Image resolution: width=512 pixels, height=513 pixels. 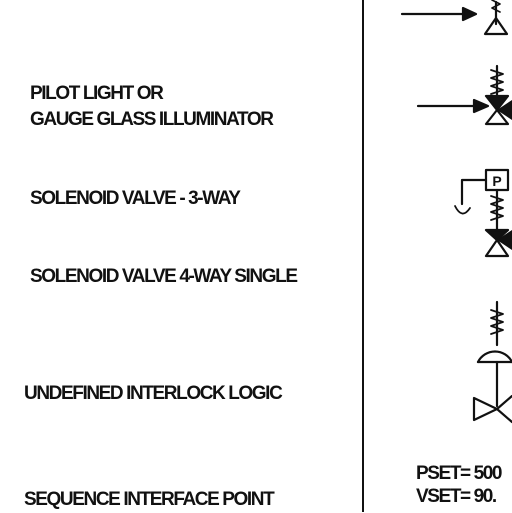 I want to click on label-solenoid-4way-single: SOLENOID VALVE 4-WAY SINGLE, so click(x=164, y=276).